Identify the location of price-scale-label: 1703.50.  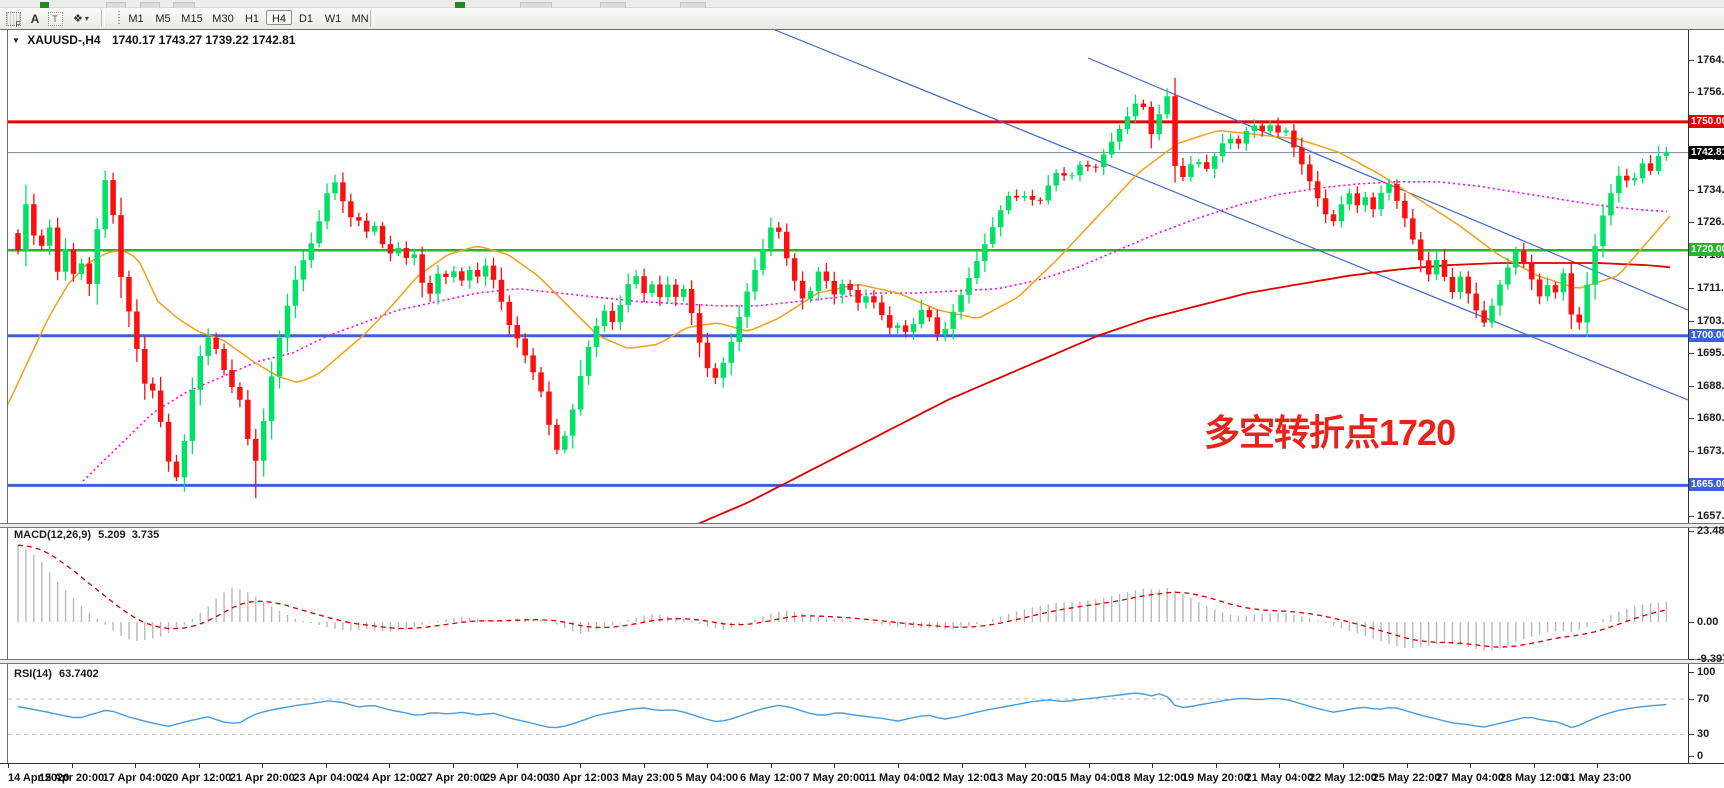
(1710, 320).